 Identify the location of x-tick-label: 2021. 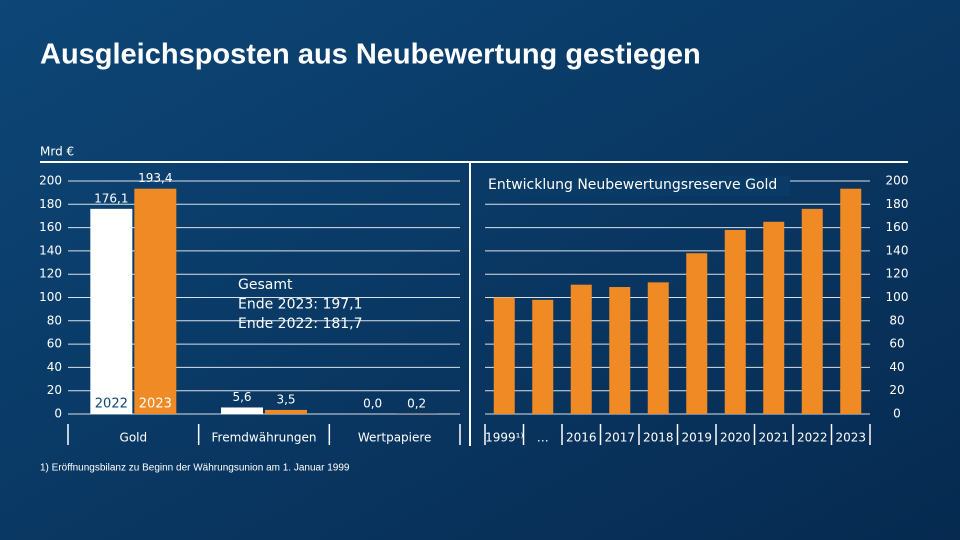
(773, 438).